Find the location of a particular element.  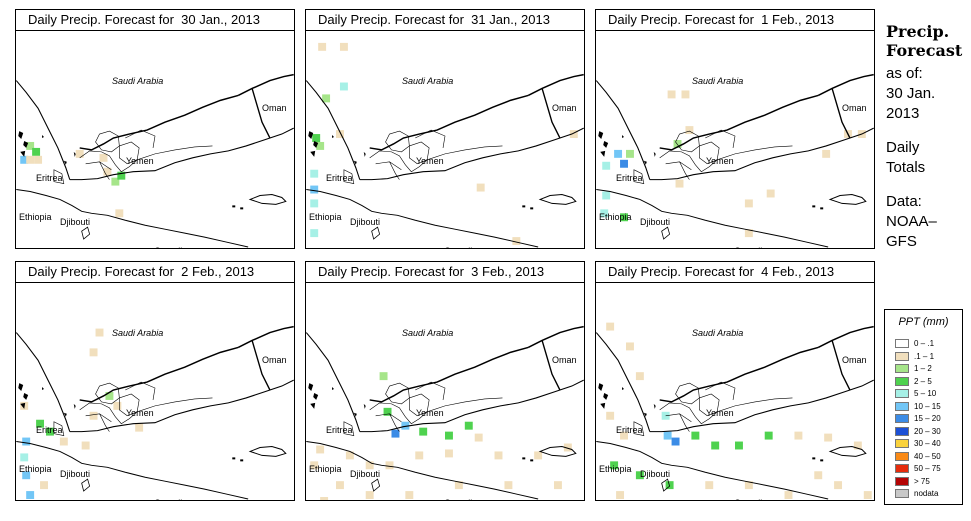

panel-title: Daily Precip. Forecast for 2 Feb., 2013 is located at coordinates (155, 272).